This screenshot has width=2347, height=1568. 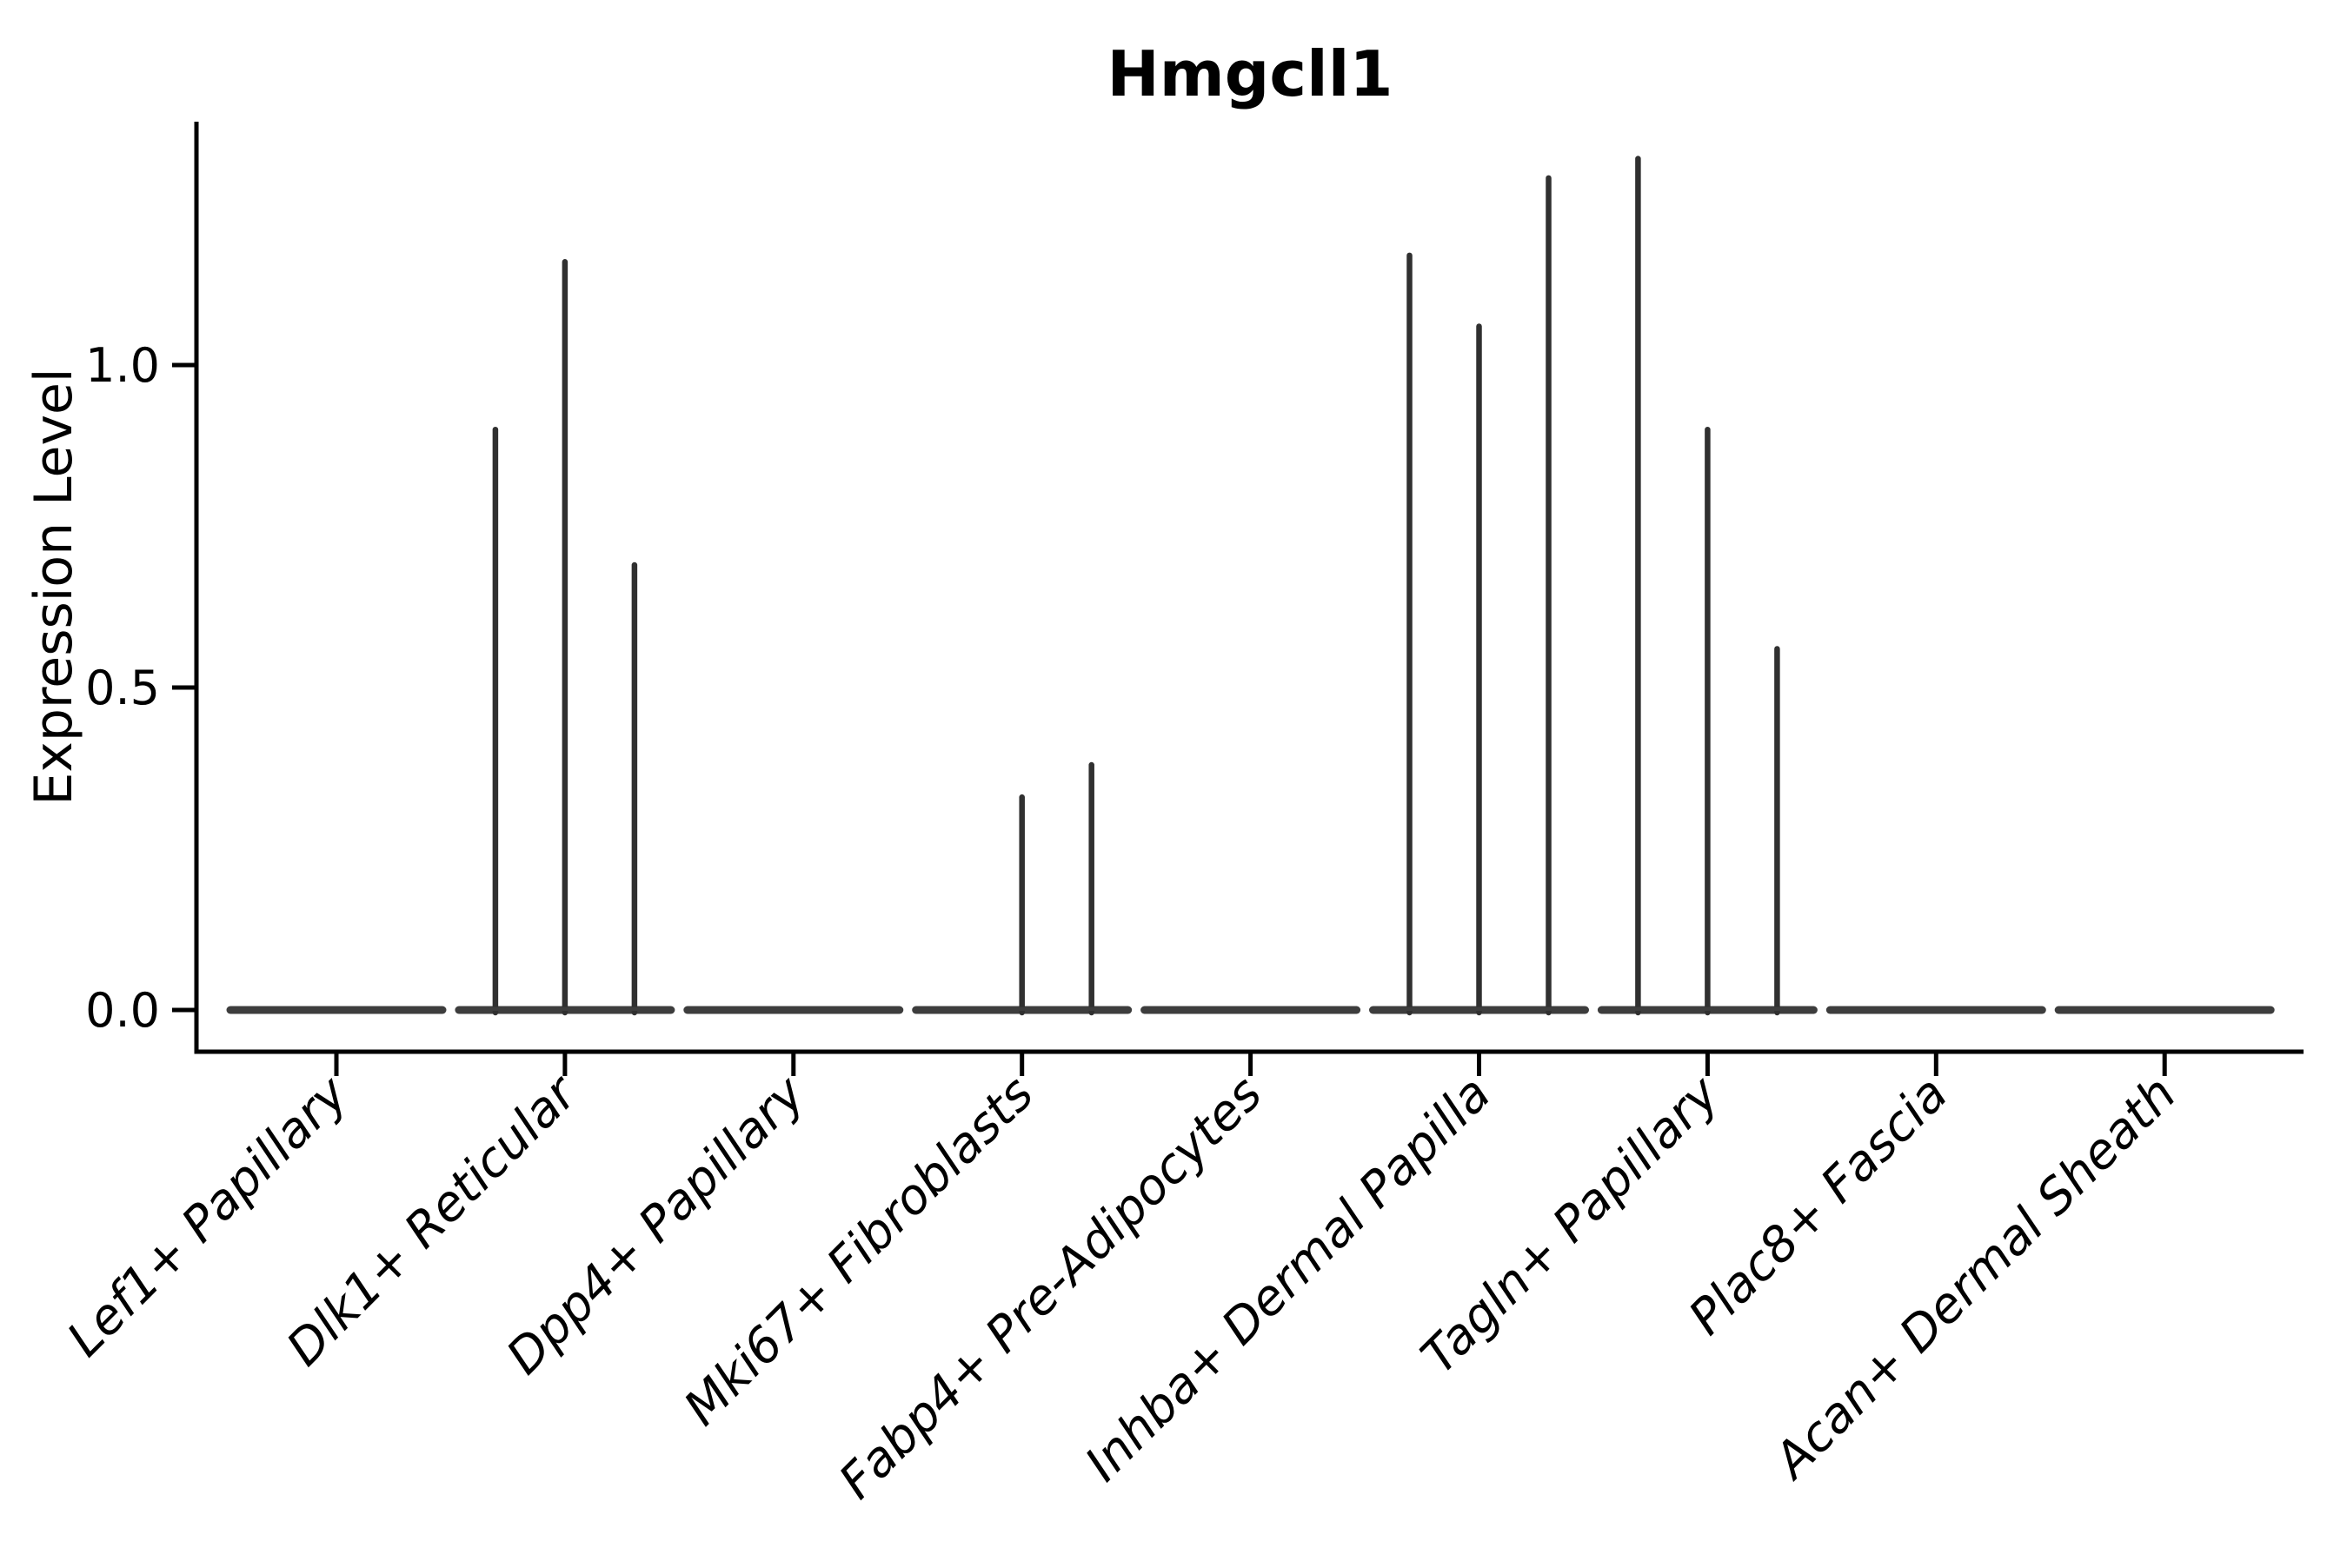 I want to click on y-tick-label: 0.5, so click(x=123, y=688).